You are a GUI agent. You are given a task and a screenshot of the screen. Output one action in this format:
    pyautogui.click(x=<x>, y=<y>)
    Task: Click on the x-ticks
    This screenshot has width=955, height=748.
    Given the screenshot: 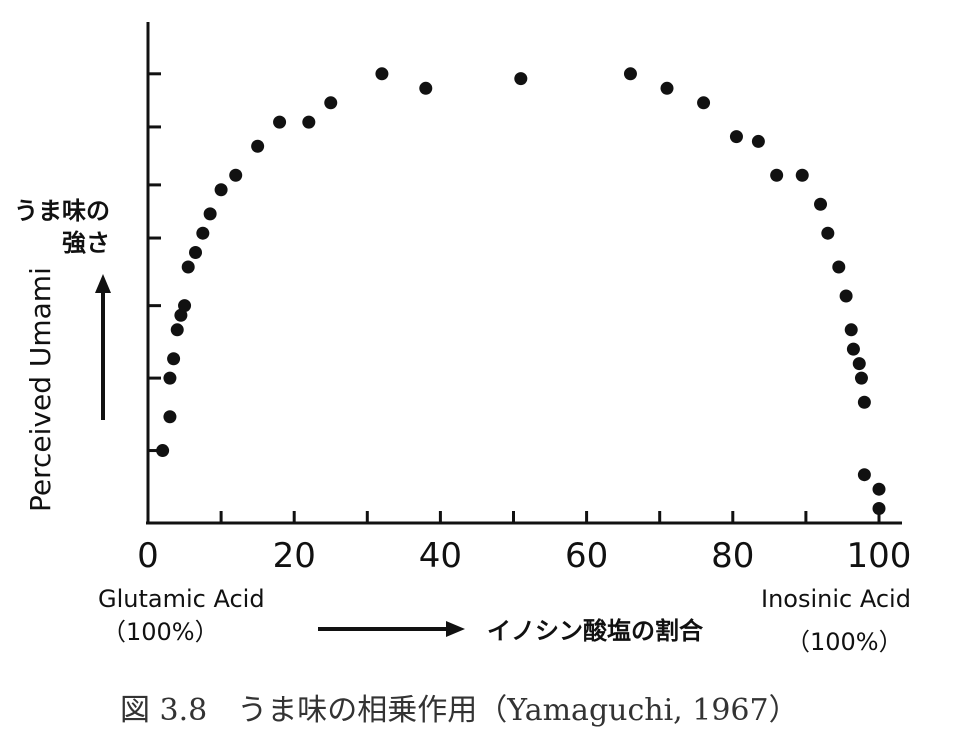 What is the action you would take?
    pyautogui.click(x=550, y=517)
    